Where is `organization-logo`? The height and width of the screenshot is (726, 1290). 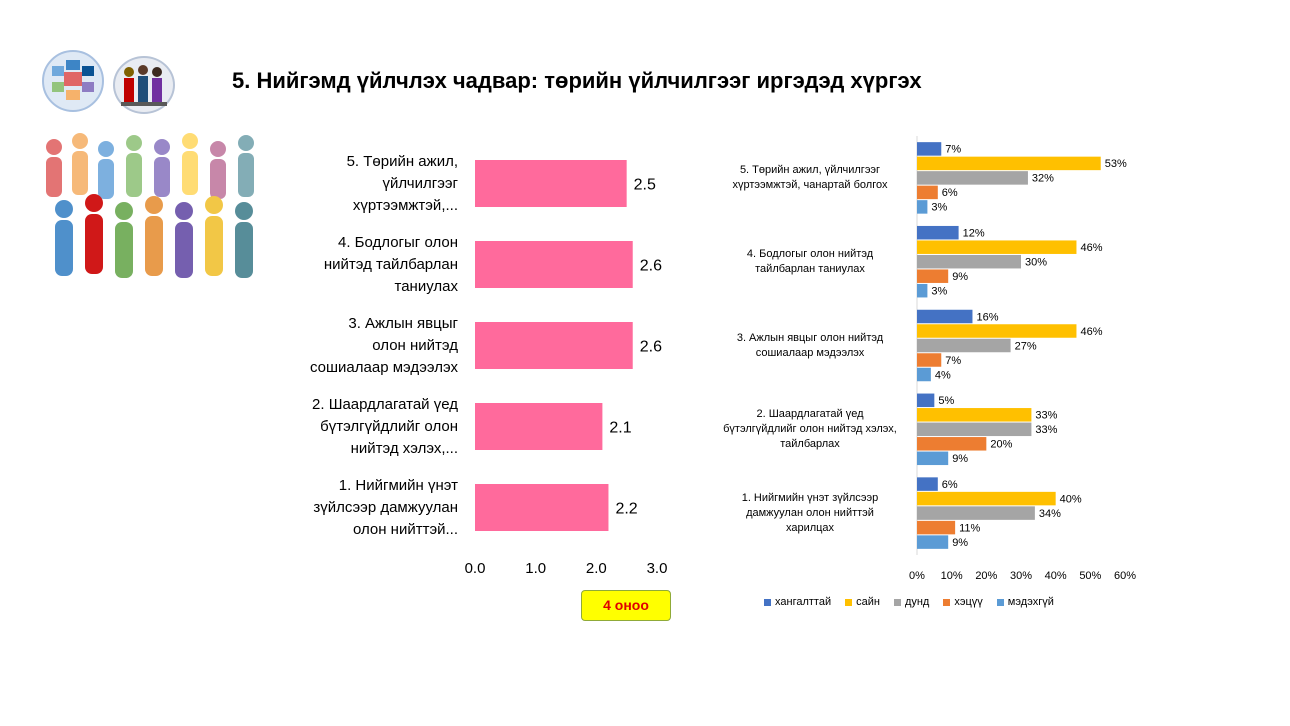
organization-logo is located at coordinates (73, 81).